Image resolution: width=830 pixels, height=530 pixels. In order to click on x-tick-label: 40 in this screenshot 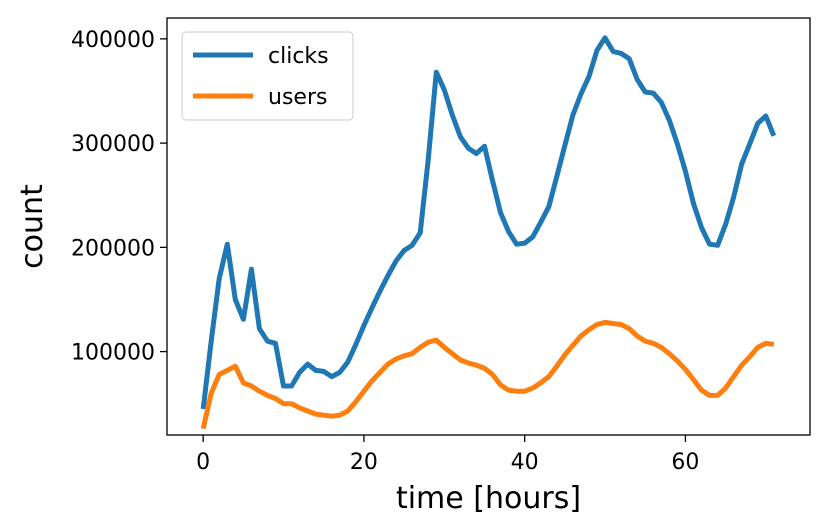, I will do `click(525, 462)`.